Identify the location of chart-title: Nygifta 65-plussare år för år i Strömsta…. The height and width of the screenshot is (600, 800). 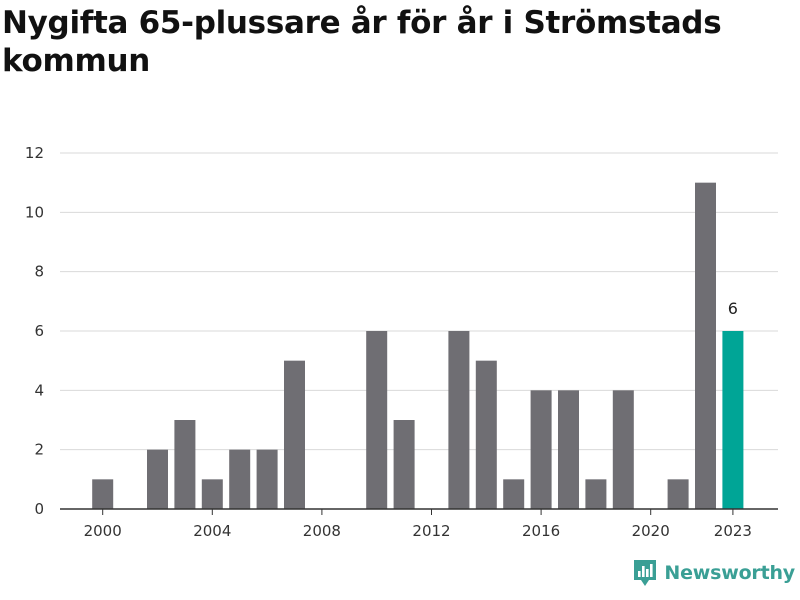
(362, 42).